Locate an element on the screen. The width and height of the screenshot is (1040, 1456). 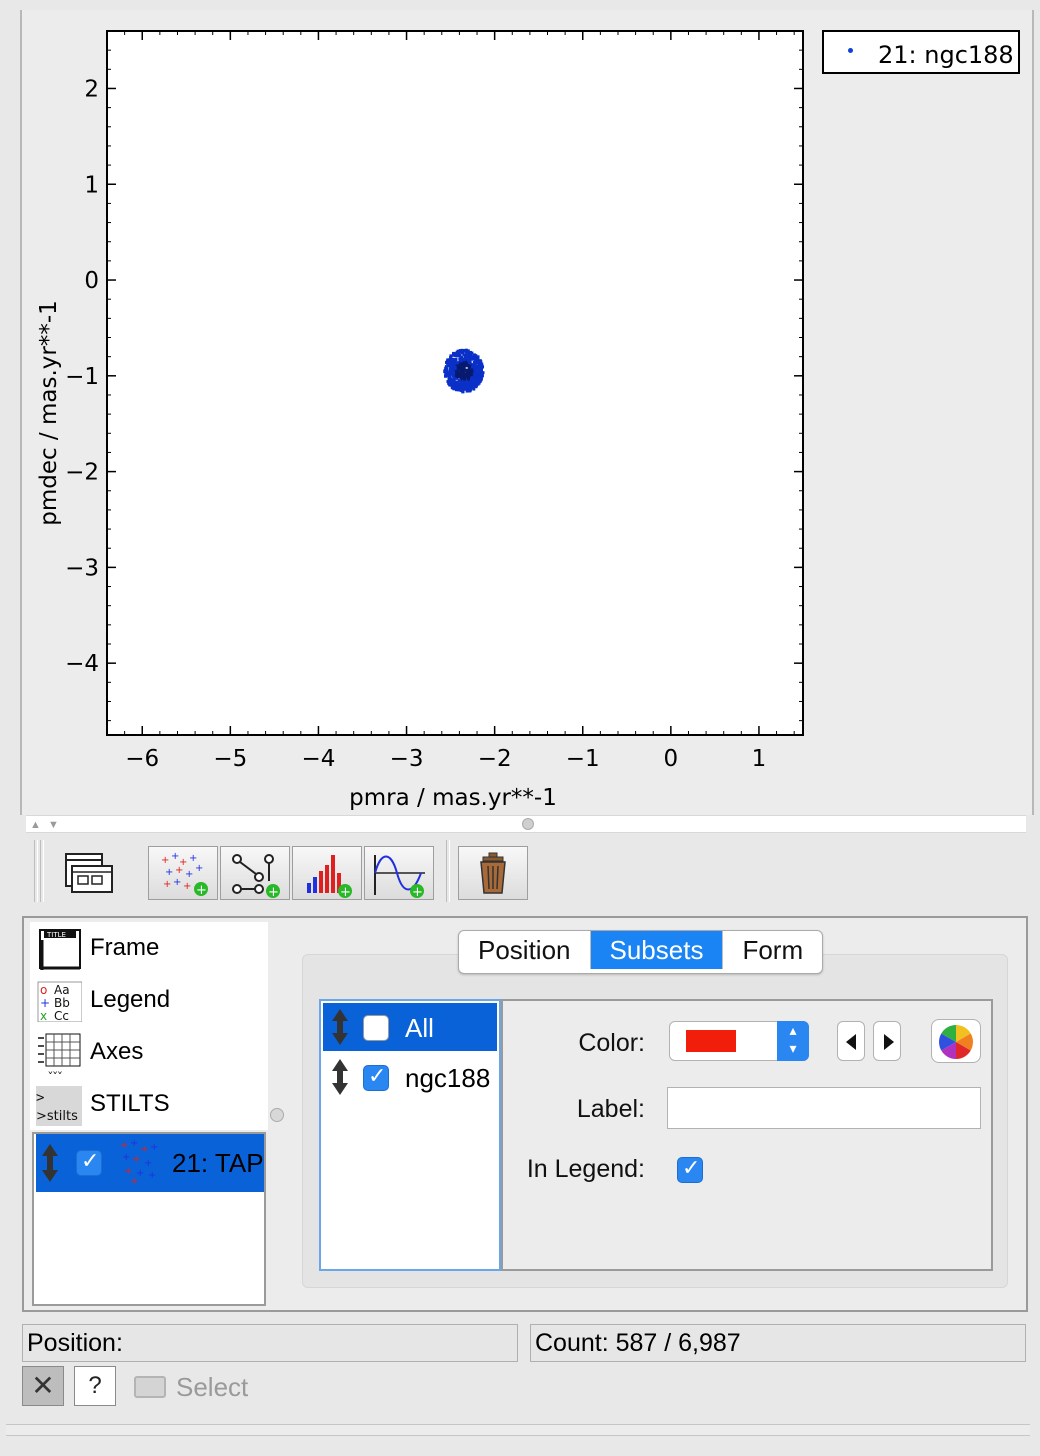
color-wheel-icon is located at coordinates (956, 1042).